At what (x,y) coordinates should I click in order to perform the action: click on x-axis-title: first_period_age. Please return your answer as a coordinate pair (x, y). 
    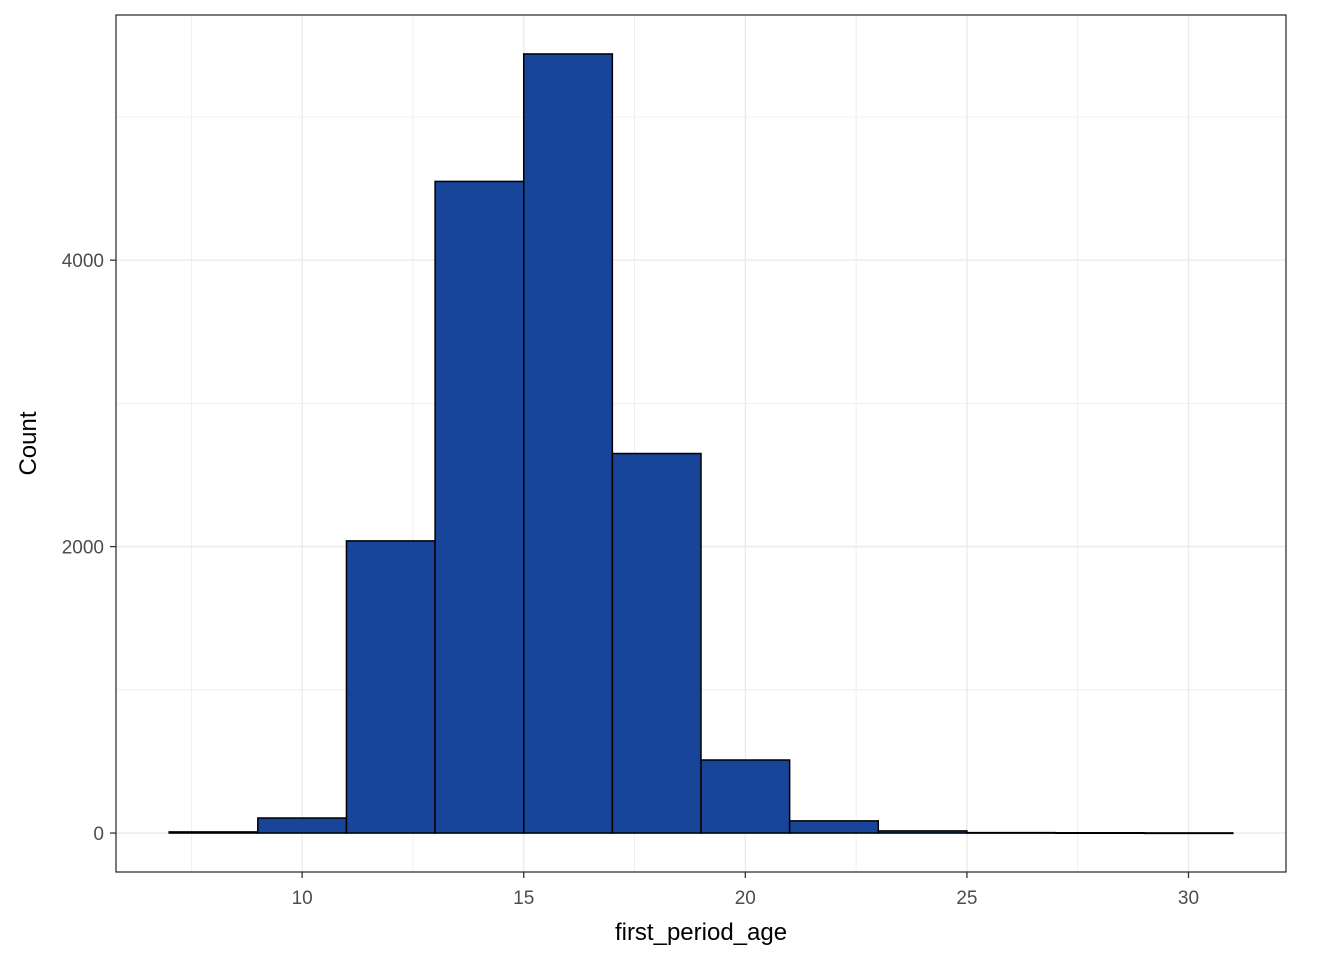
    Looking at the image, I should click on (701, 932).